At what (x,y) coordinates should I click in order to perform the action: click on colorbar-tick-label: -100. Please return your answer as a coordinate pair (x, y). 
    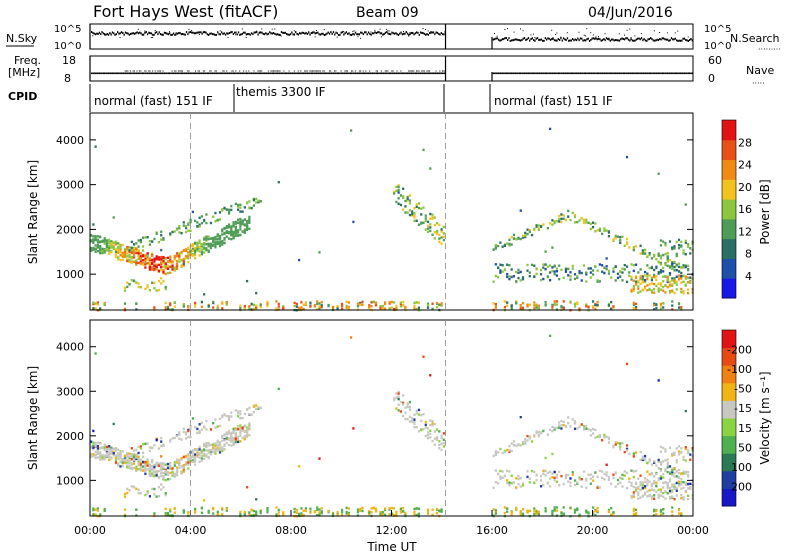
    Looking at the image, I should click on (739, 369).